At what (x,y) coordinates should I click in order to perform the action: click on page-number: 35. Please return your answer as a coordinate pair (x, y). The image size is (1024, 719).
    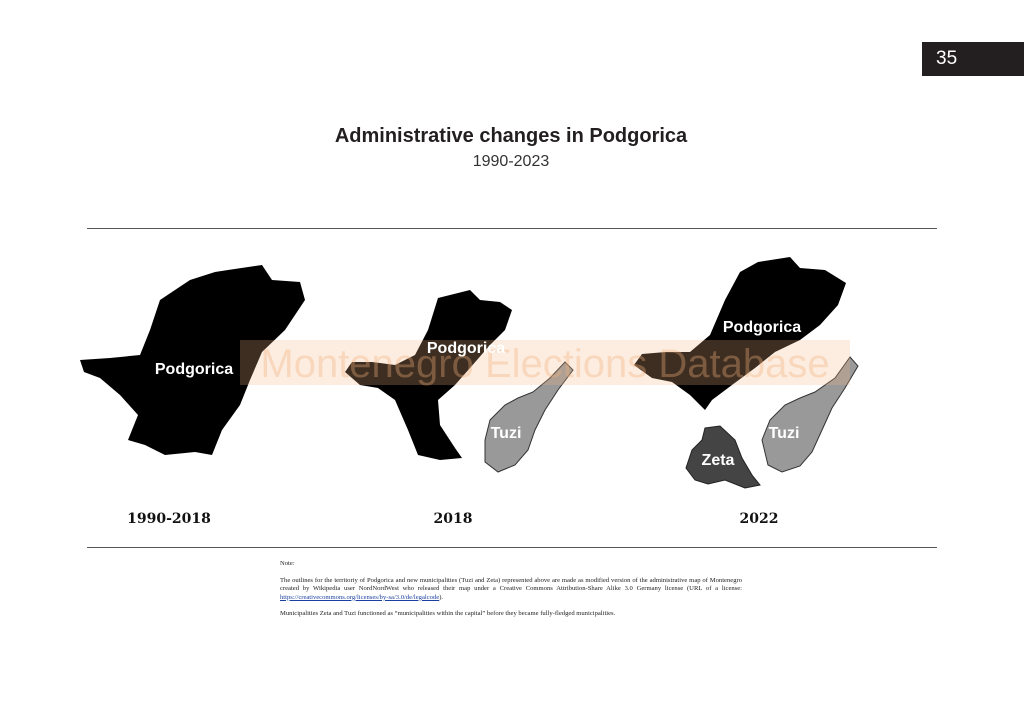
    Looking at the image, I should click on (973, 59).